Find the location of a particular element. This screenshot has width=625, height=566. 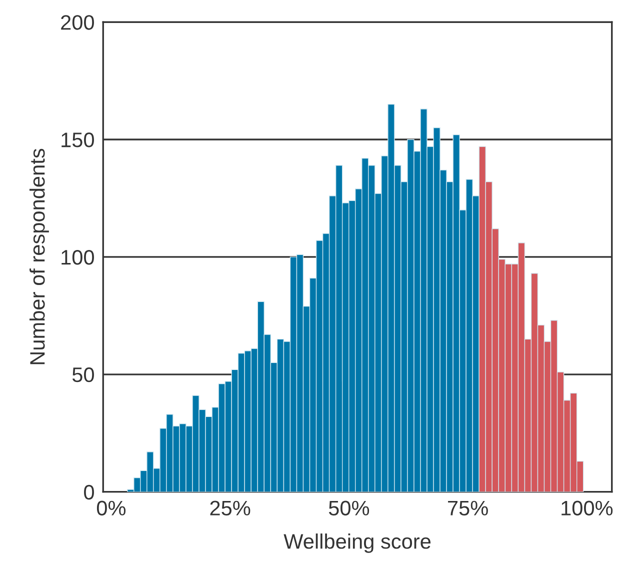

y-tick-label: 50 is located at coordinates (83, 374).